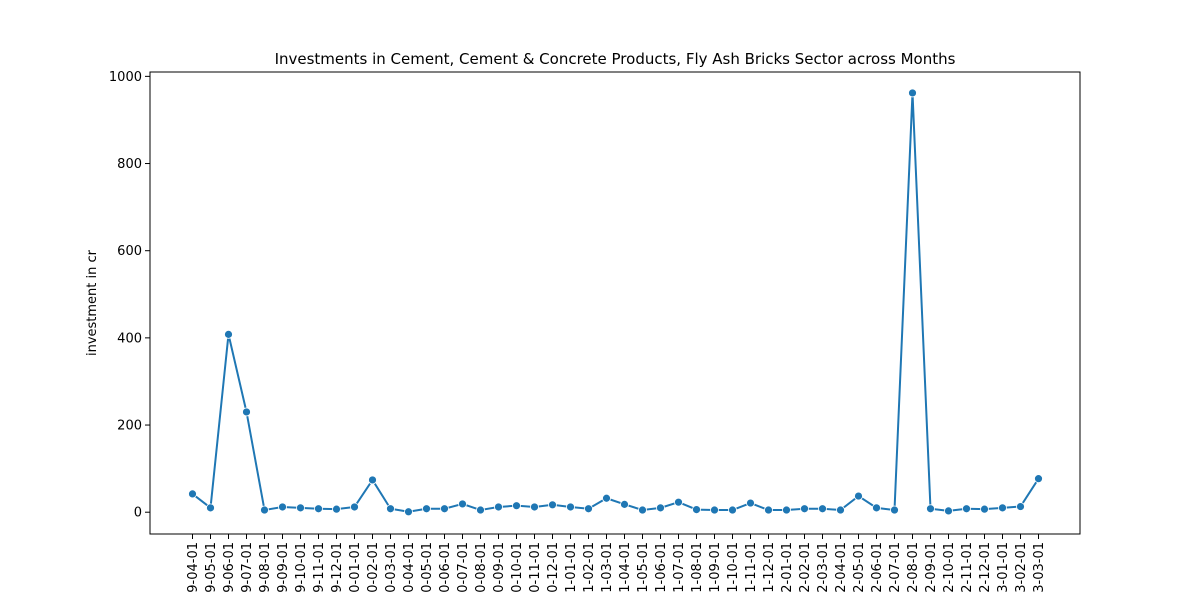  Describe the element at coordinates (661, 567) in the screenshot. I see `x-tick-label: 1-06-01` at that location.